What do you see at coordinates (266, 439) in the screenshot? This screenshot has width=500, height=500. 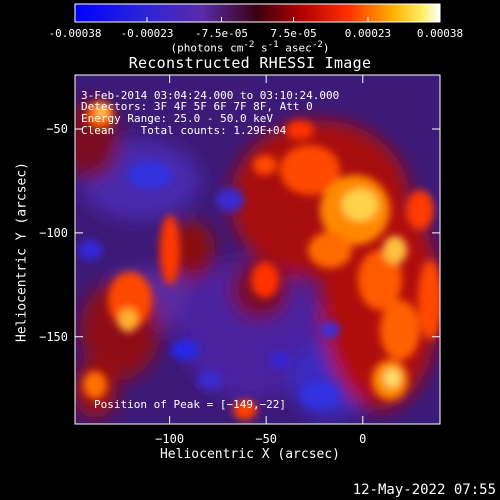 I see `x-tick-label: −50` at bounding box center [266, 439].